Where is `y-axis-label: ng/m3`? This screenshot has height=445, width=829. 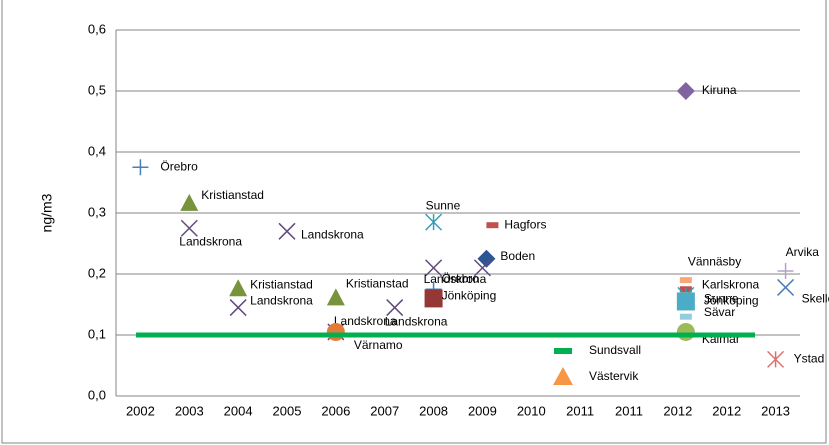 y-axis-label: ng/m3 is located at coordinates (47, 212).